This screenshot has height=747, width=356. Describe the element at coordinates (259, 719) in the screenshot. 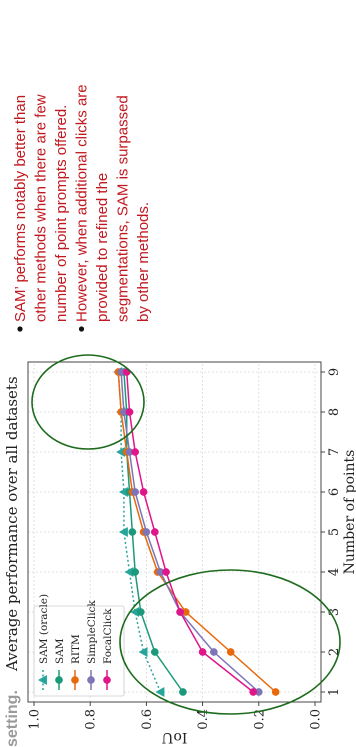

I see `y-tick-label: 0.2` at that location.